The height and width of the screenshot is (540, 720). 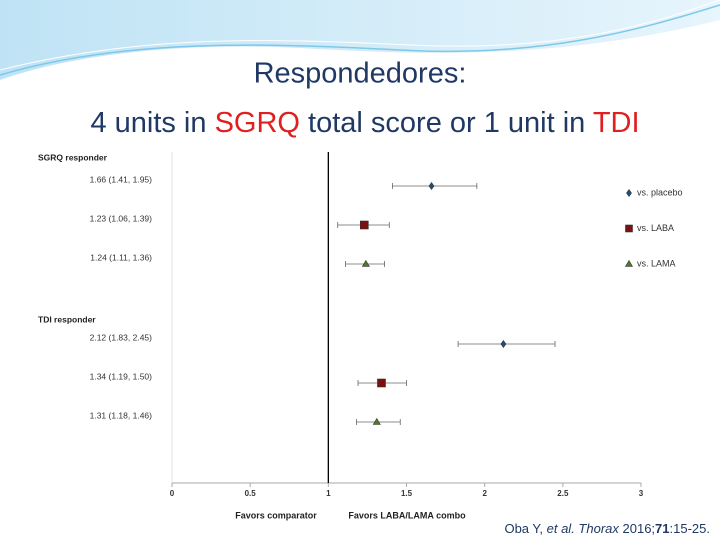 What do you see at coordinates (328, 493) in the screenshot?
I see `x-tick-label: 1` at bounding box center [328, 493].